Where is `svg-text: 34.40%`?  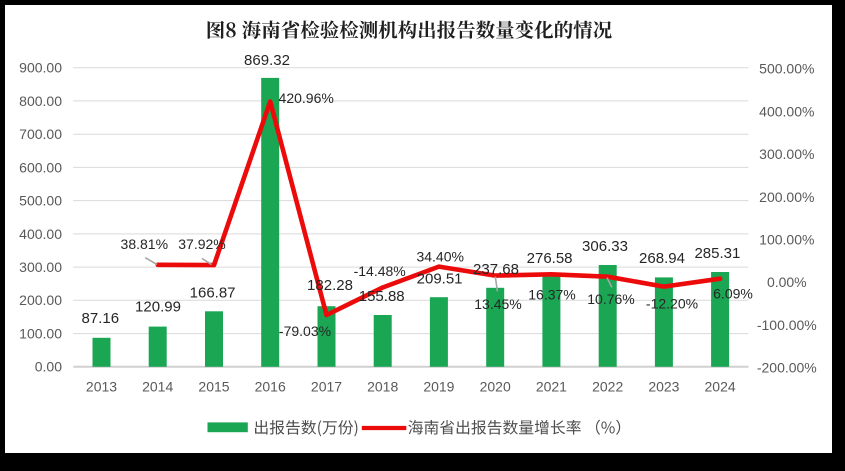
svg-text: 34.40% is located at coordinates (439, 256).